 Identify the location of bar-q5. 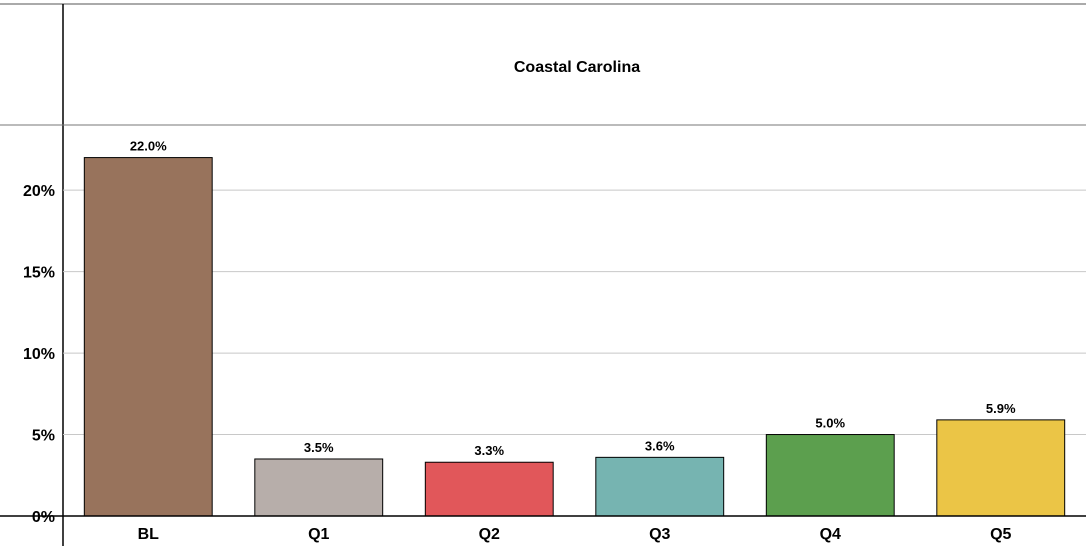
(1001, 468).